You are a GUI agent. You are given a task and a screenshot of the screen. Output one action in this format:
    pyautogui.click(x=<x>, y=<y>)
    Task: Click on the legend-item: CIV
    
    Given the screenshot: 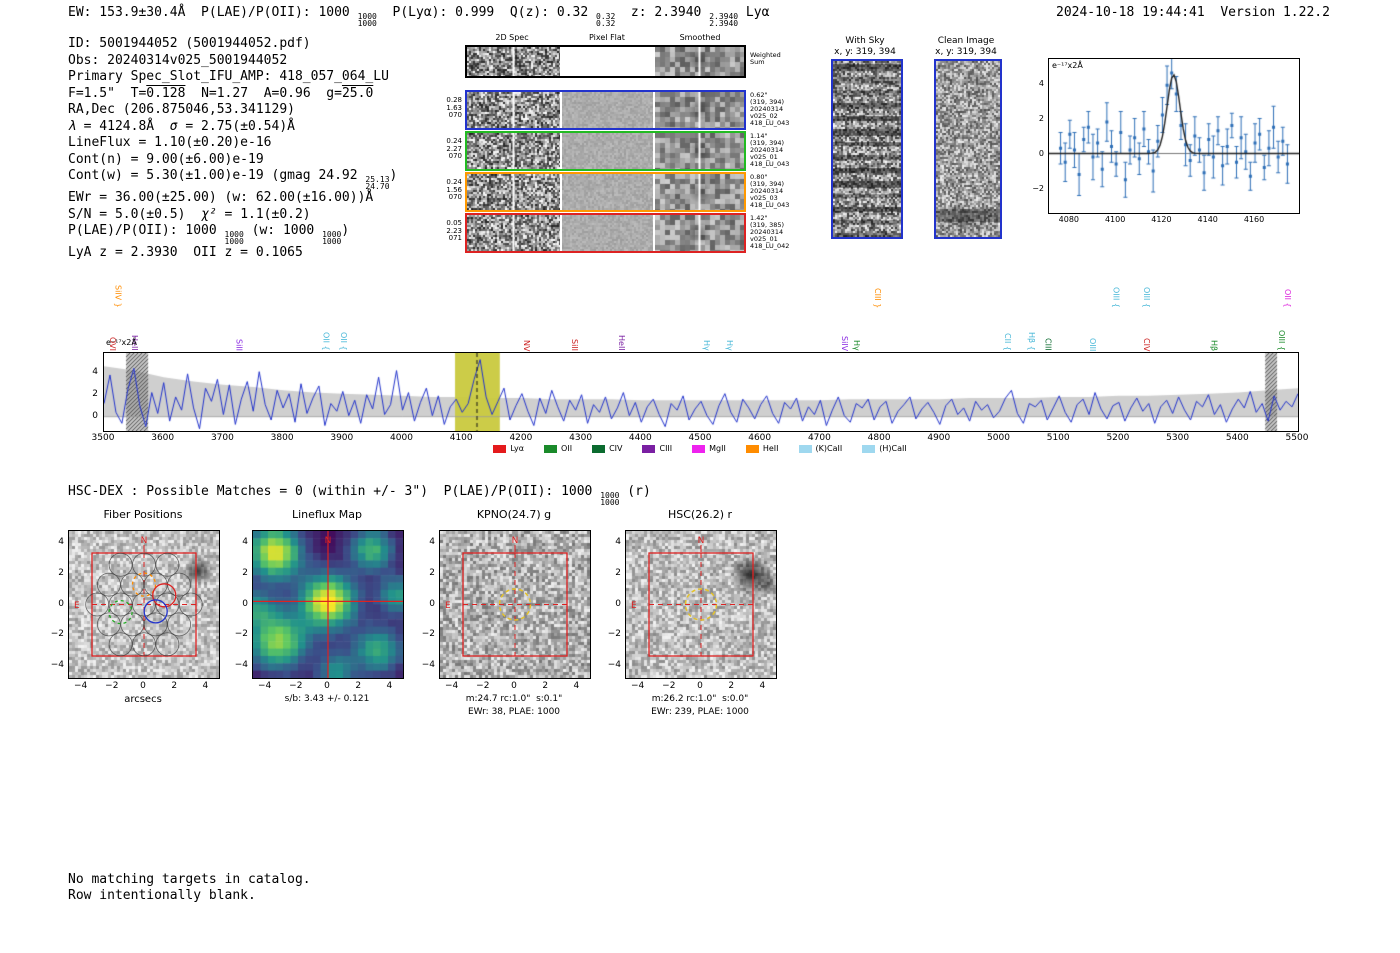 What is the action you would take?
    pyautogui.click(x=607, y=448)
    